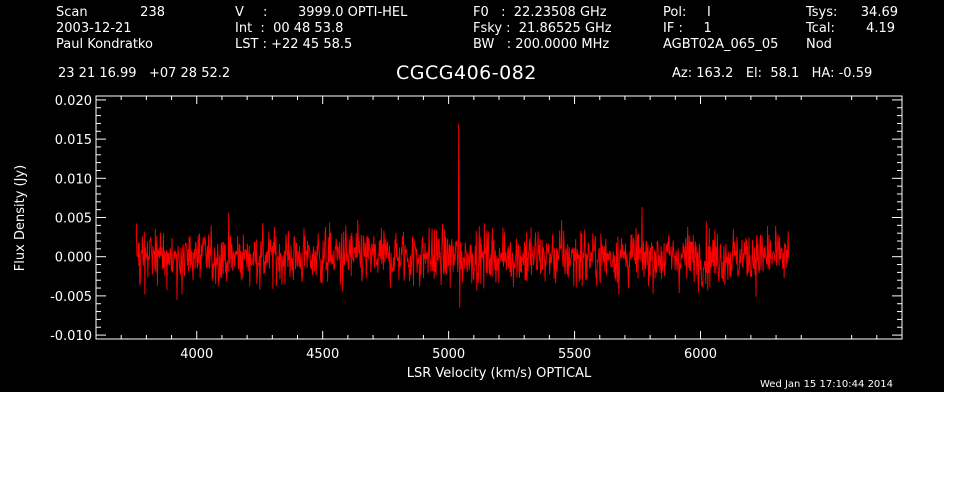 This screenshot has width=962, height=490. What do you see at coordinates (687, 12) in the screenshot?
I see `polarization: Pol: I` at bounding box center [687, 12].